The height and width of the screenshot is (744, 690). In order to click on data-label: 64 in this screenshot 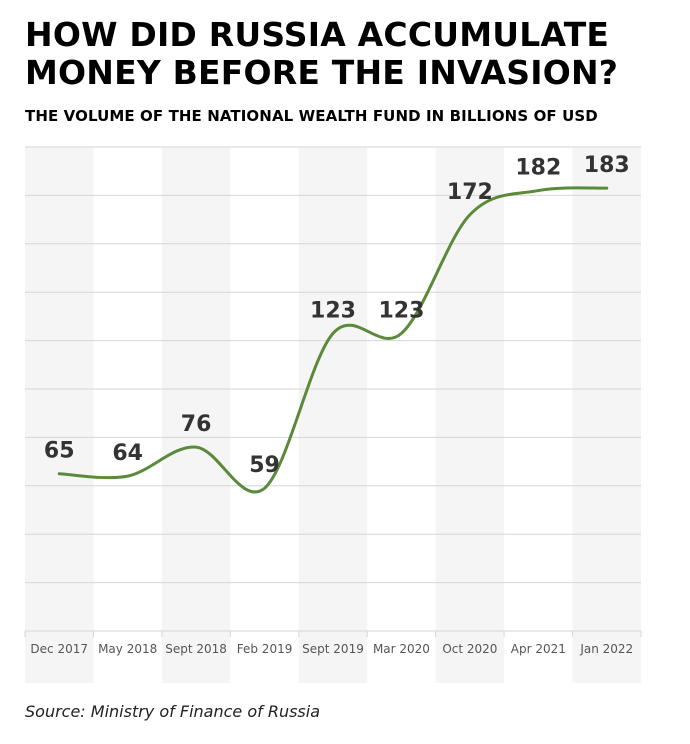, I will do `click(127, 453)`.